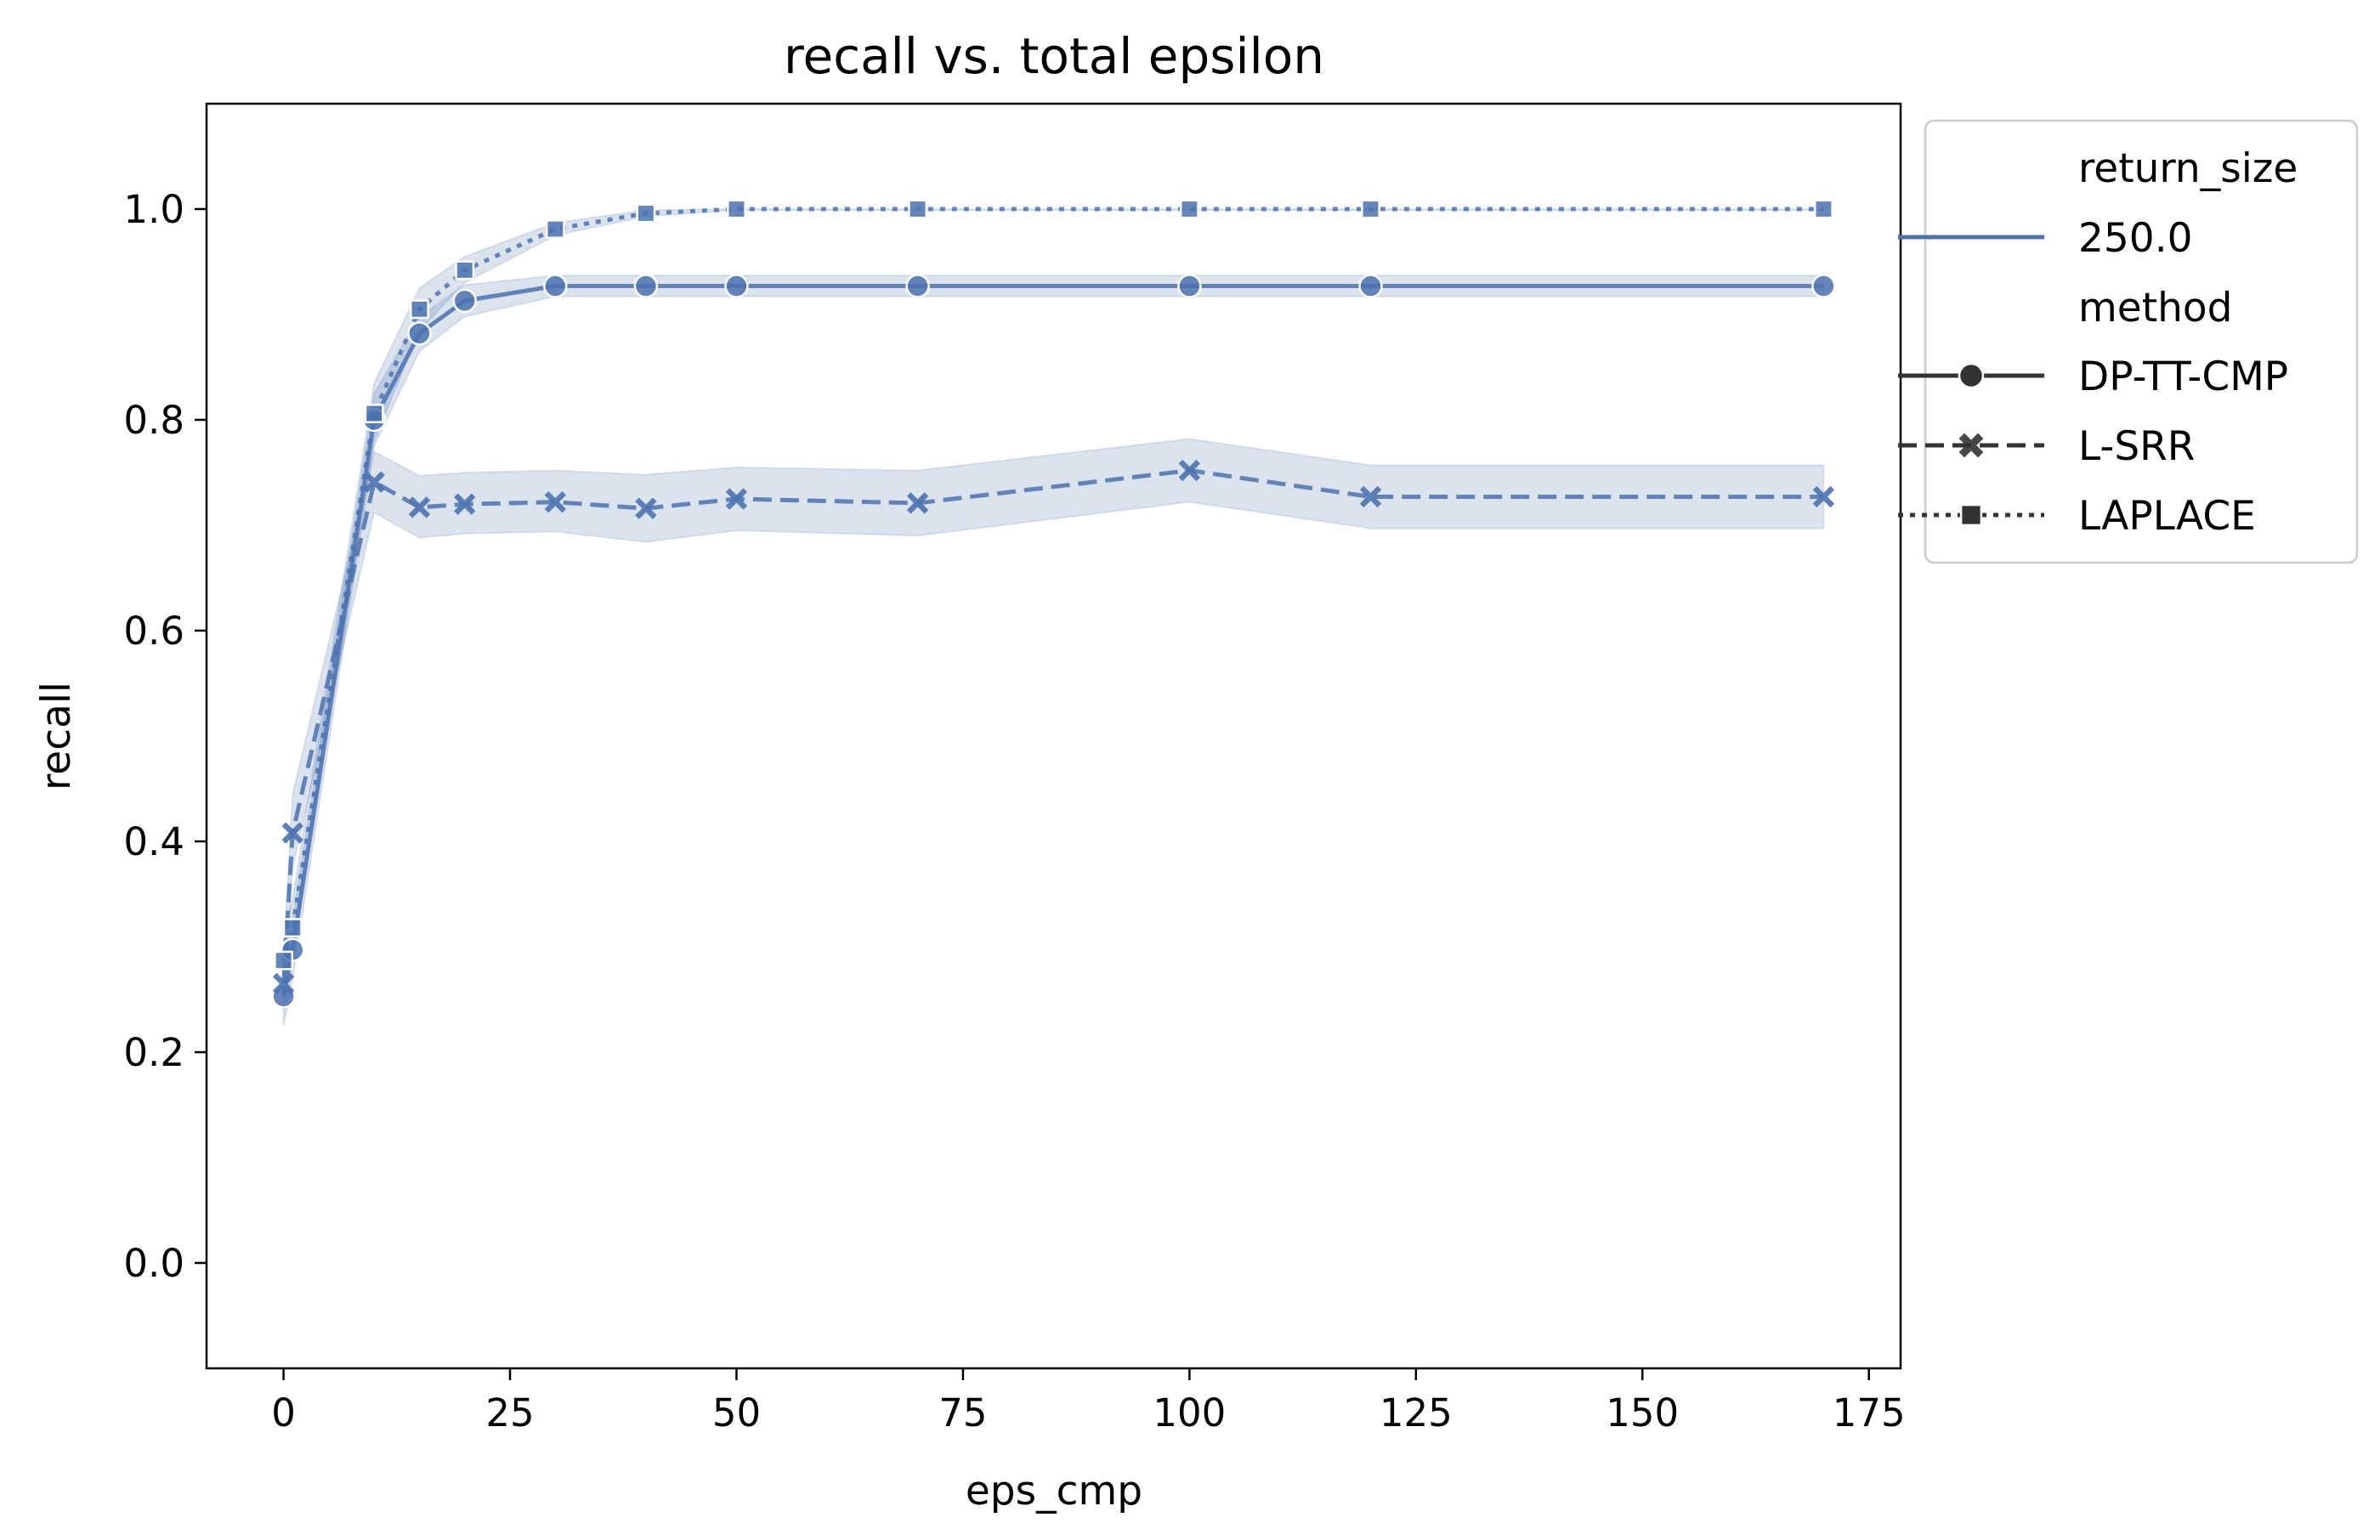  Describe the element at coordinates (1416, 1413) in the screenshot. I see `x-tick-label: 125` at that location.